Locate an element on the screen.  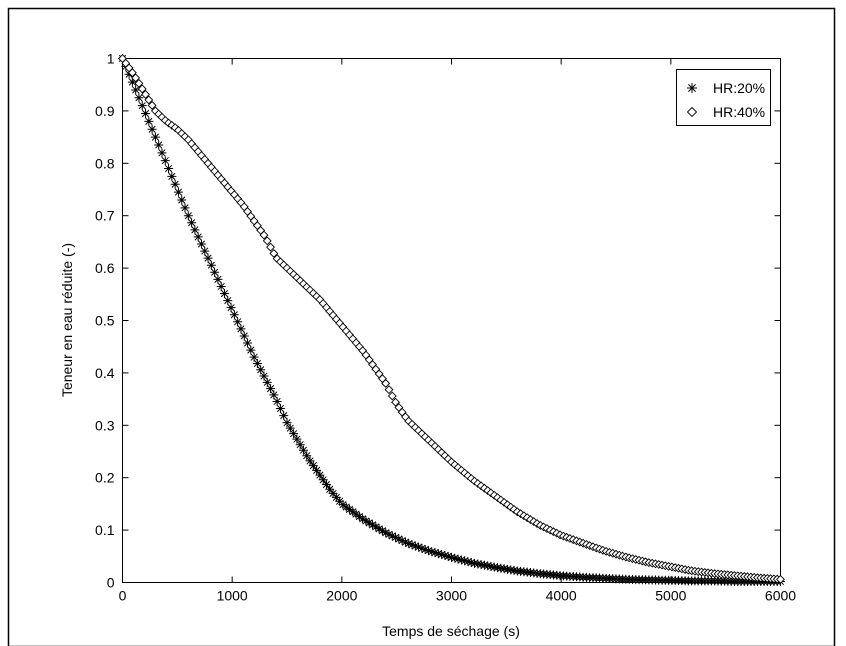
x-tick-label: 4000 is located at coordinates (561, 596).